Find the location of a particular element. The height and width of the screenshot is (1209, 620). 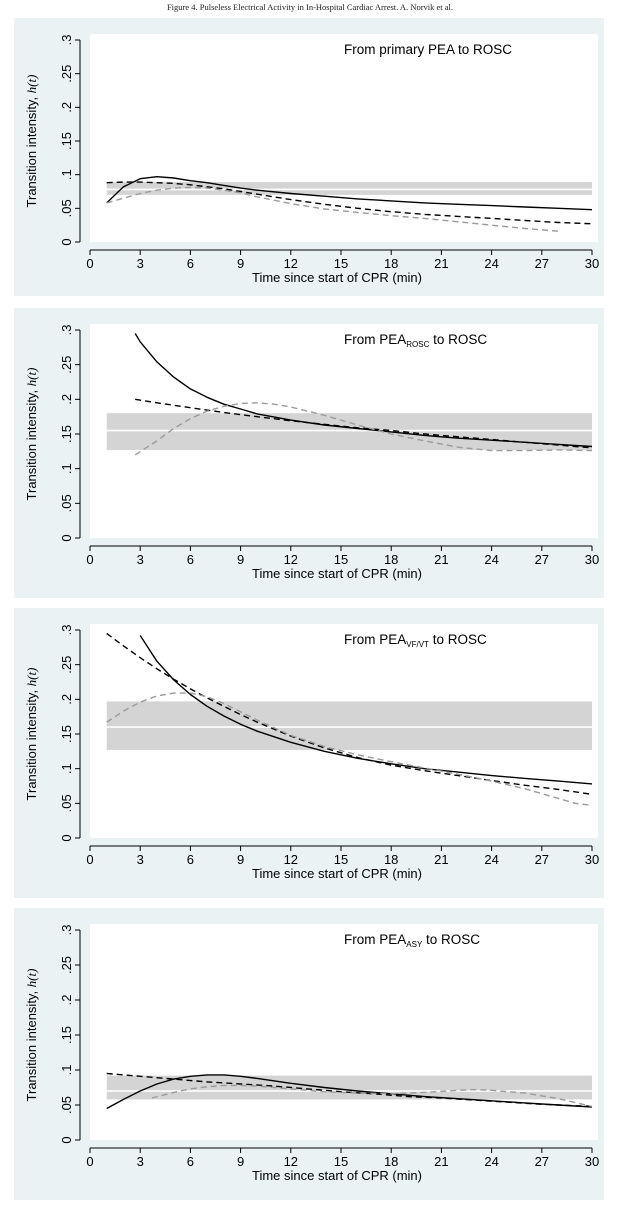

plot-area is located at coordinates (344, 1032).